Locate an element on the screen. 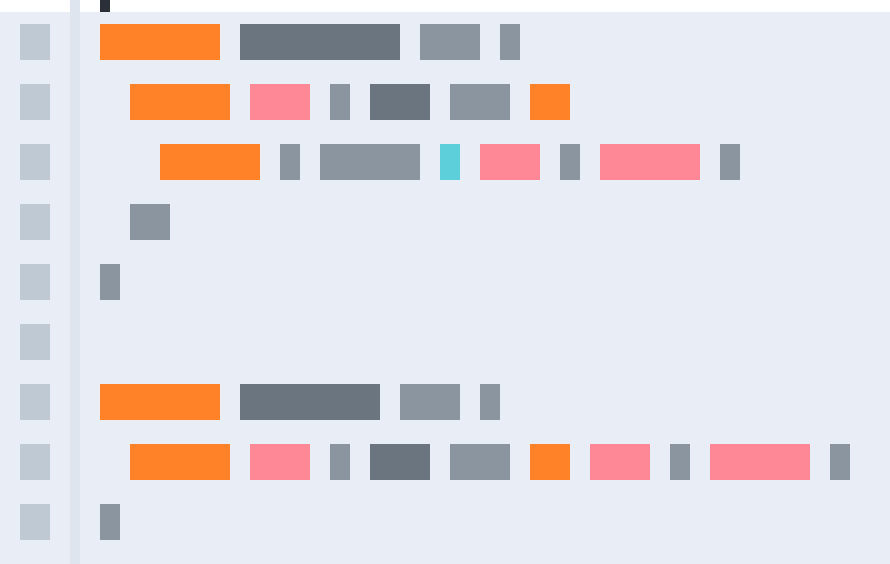 This screenshot has height=564, width=890. text-cursor is located at coordinates (105, 6).